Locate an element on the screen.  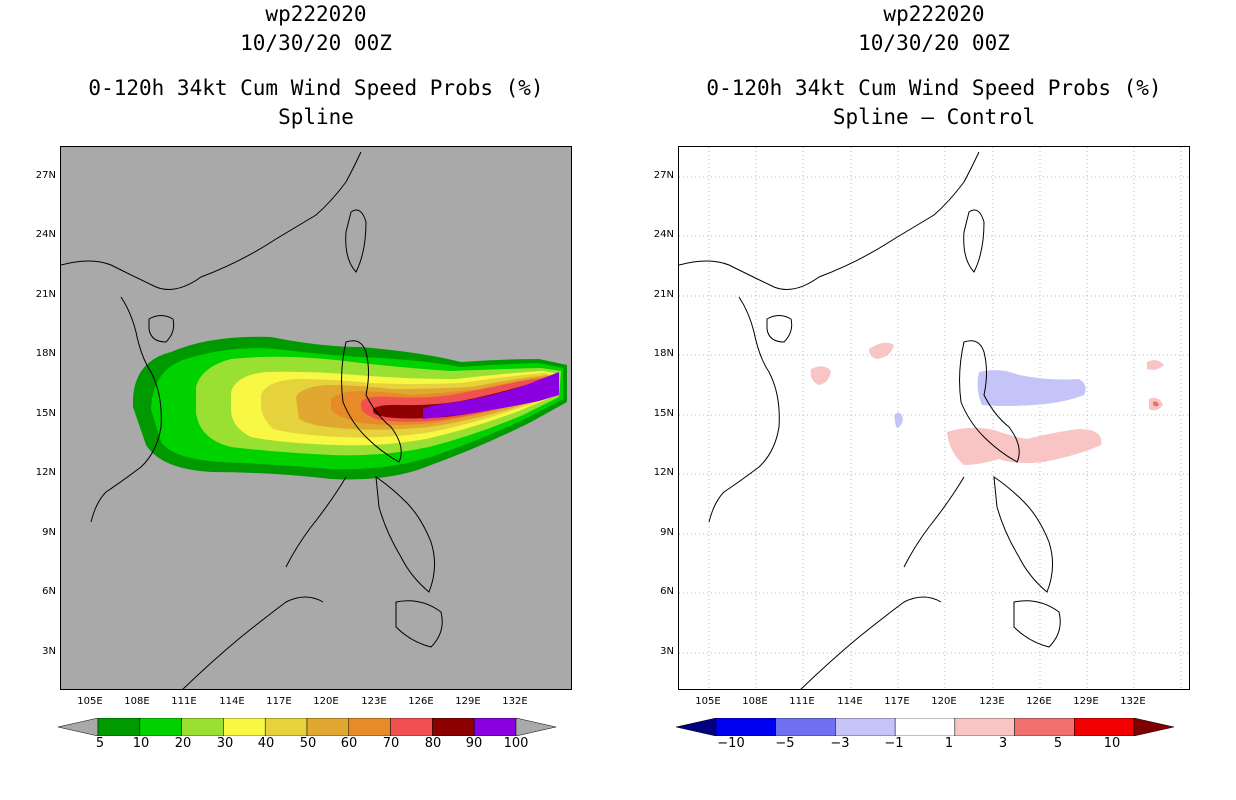
left-lon-label: 114E is located at coordinates (232, 701).